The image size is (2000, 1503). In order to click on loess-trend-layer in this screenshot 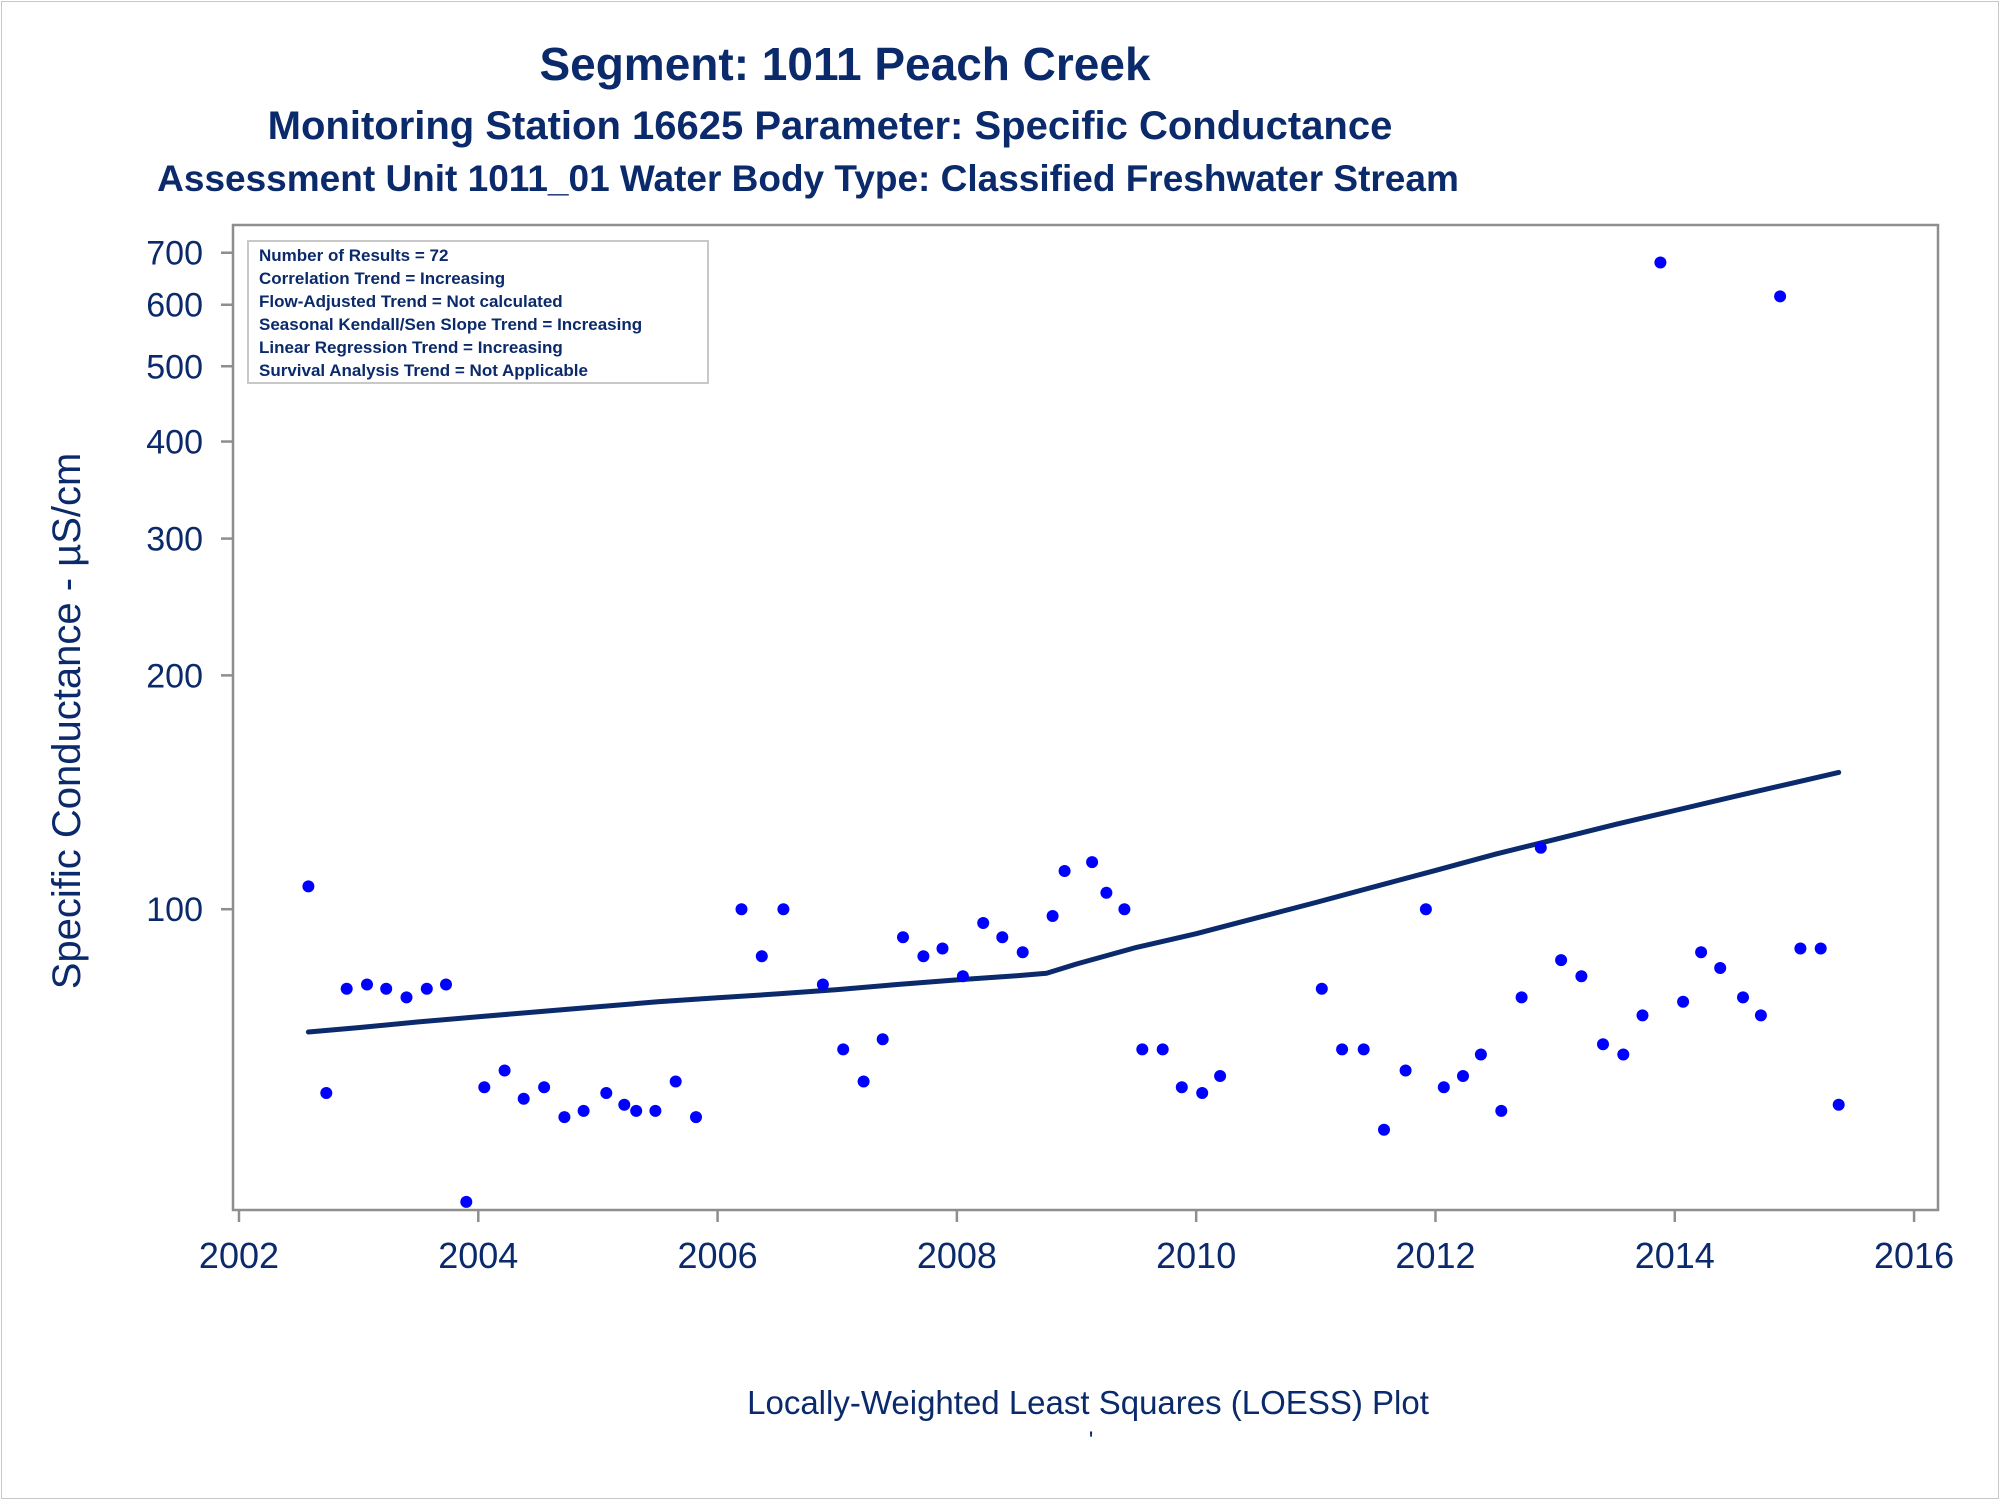, I will do `click(1073, 902)`.